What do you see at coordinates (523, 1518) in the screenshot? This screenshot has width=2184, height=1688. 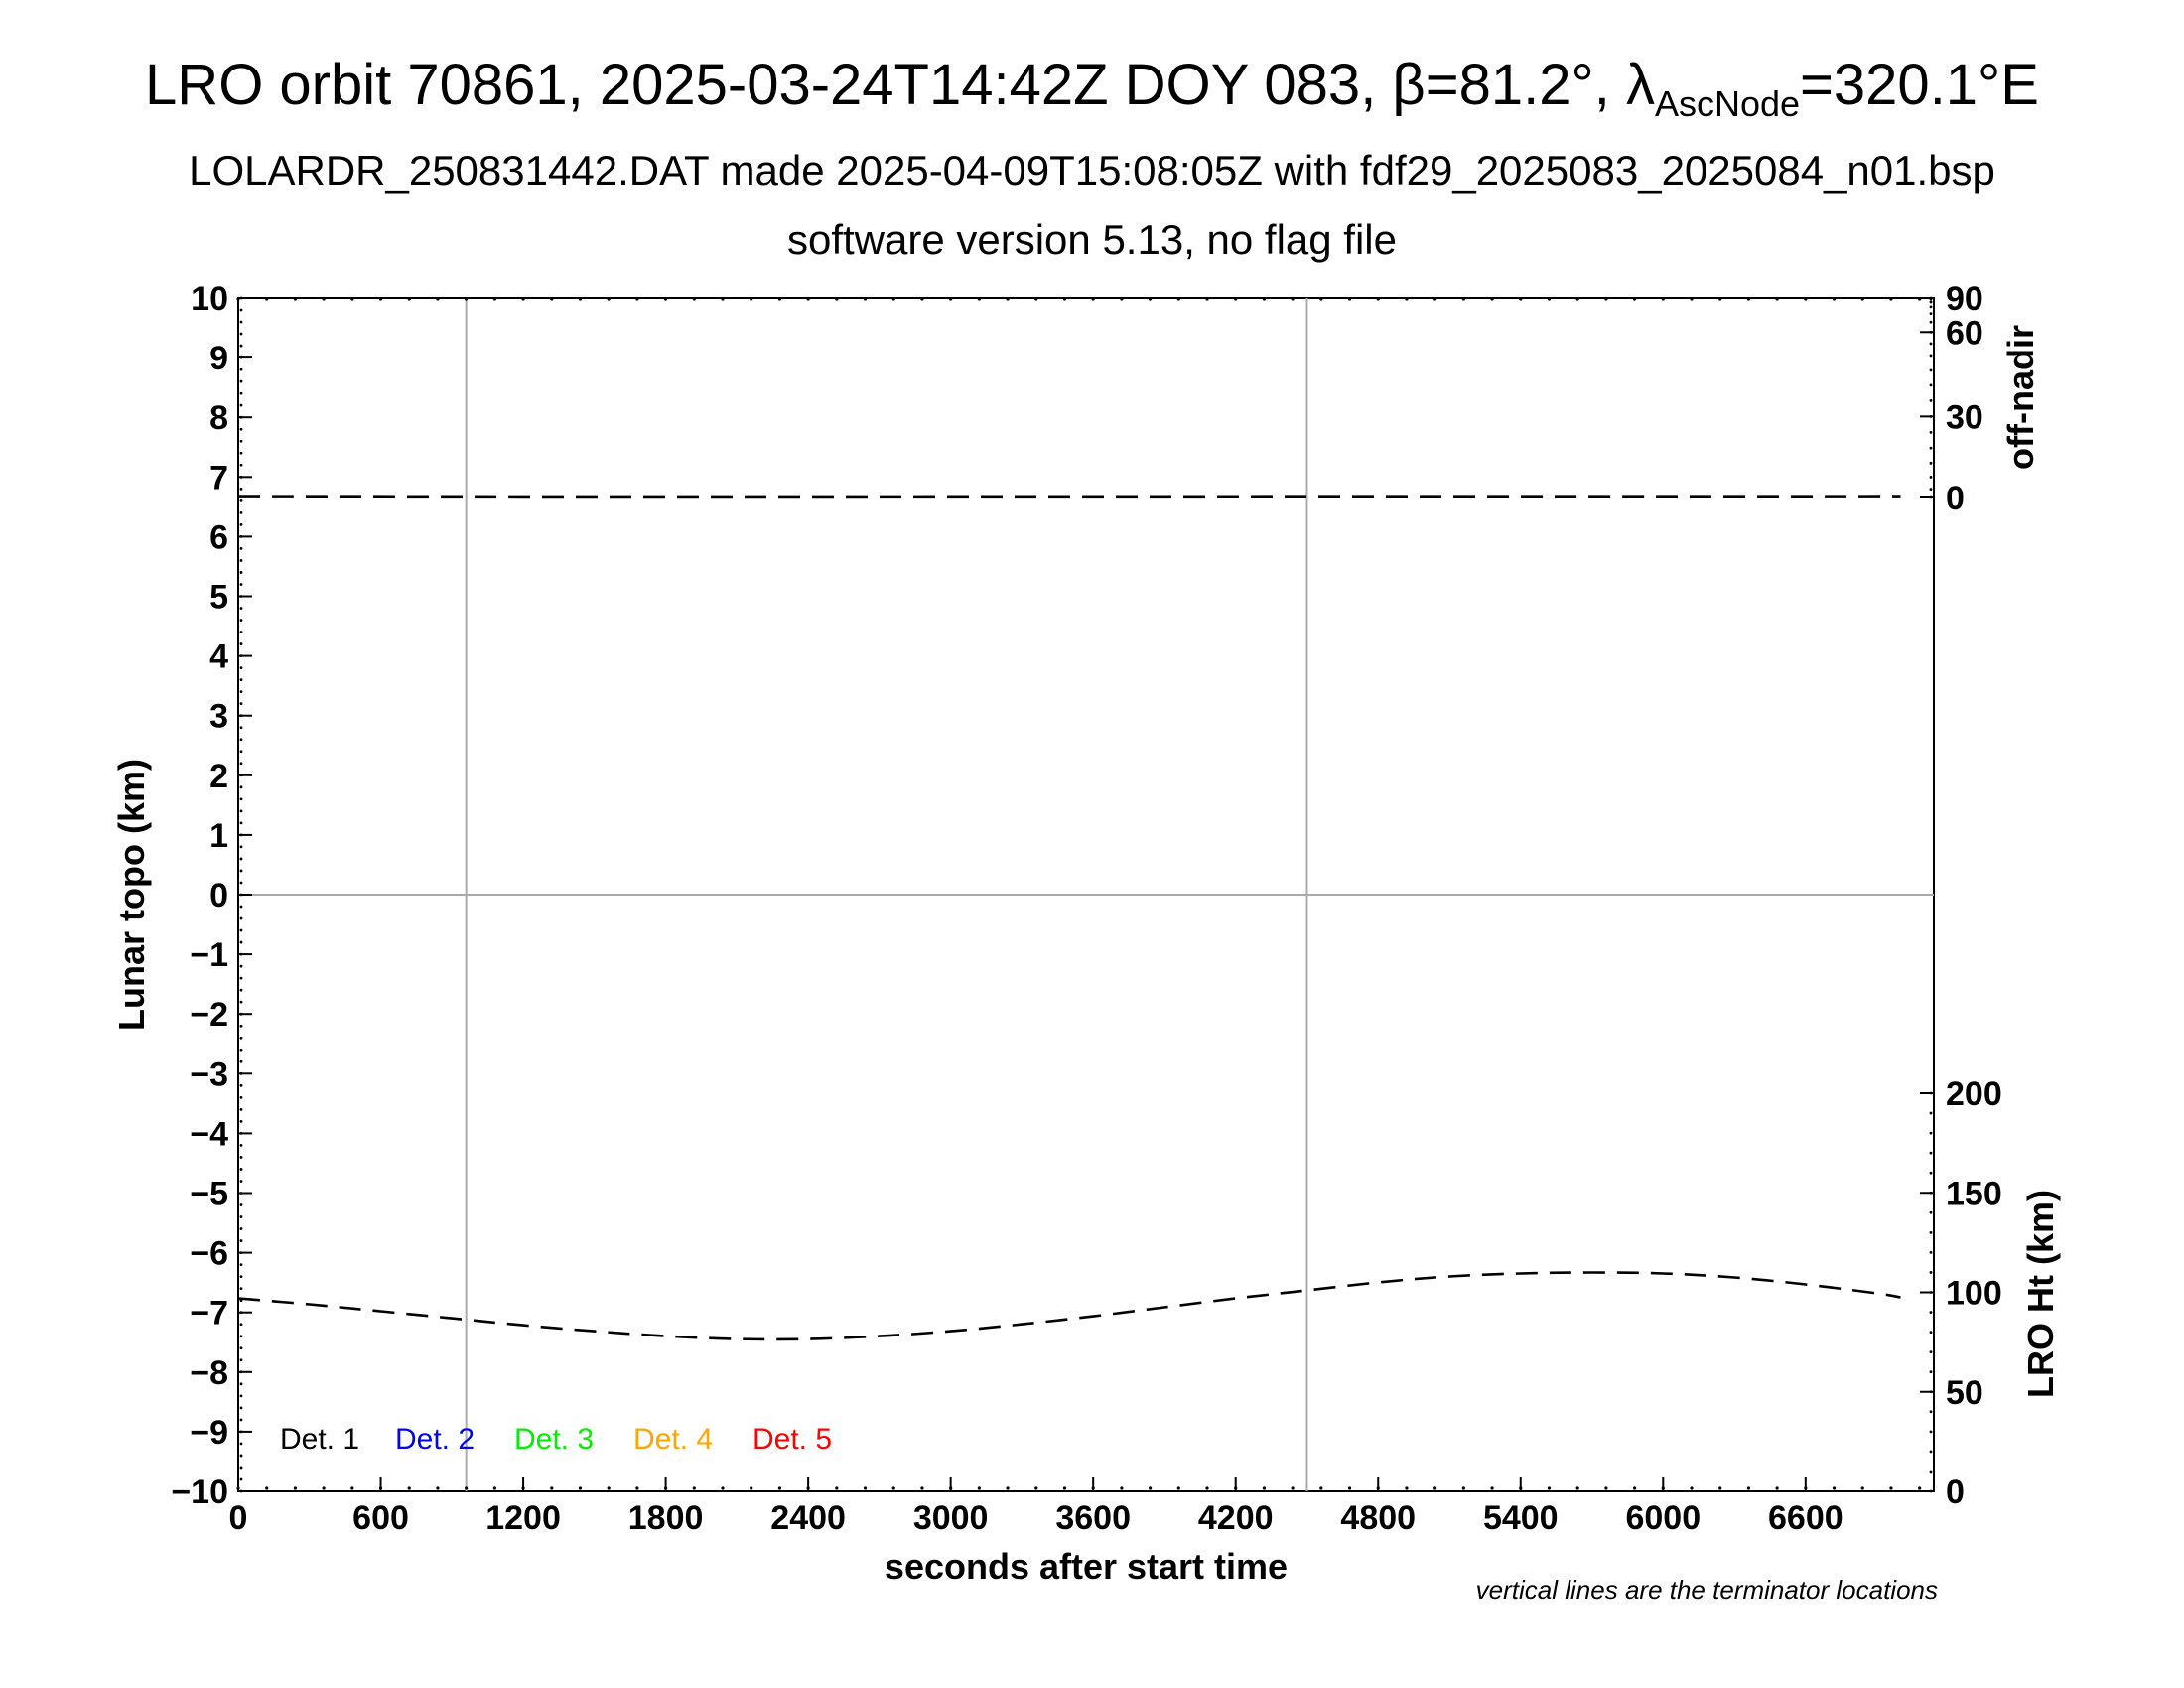 I see `x-tick-label: 1200` at bounding box center [523, 1518].